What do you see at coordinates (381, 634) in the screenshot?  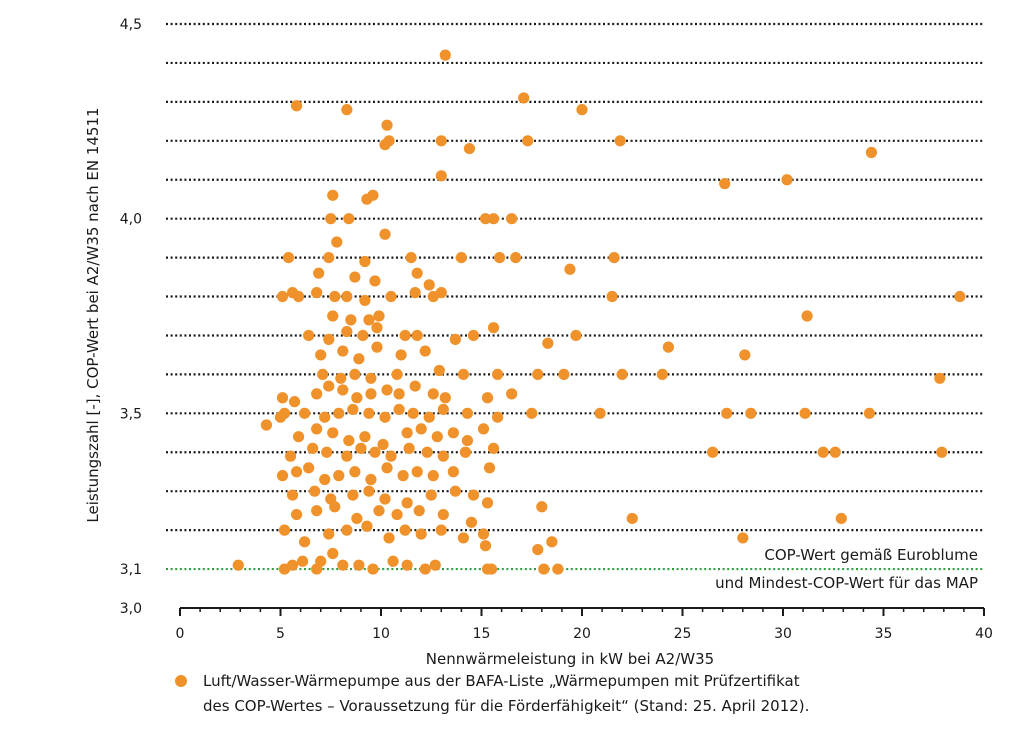 I see `x-tick-label: 10` at bounding box center [381, 634].